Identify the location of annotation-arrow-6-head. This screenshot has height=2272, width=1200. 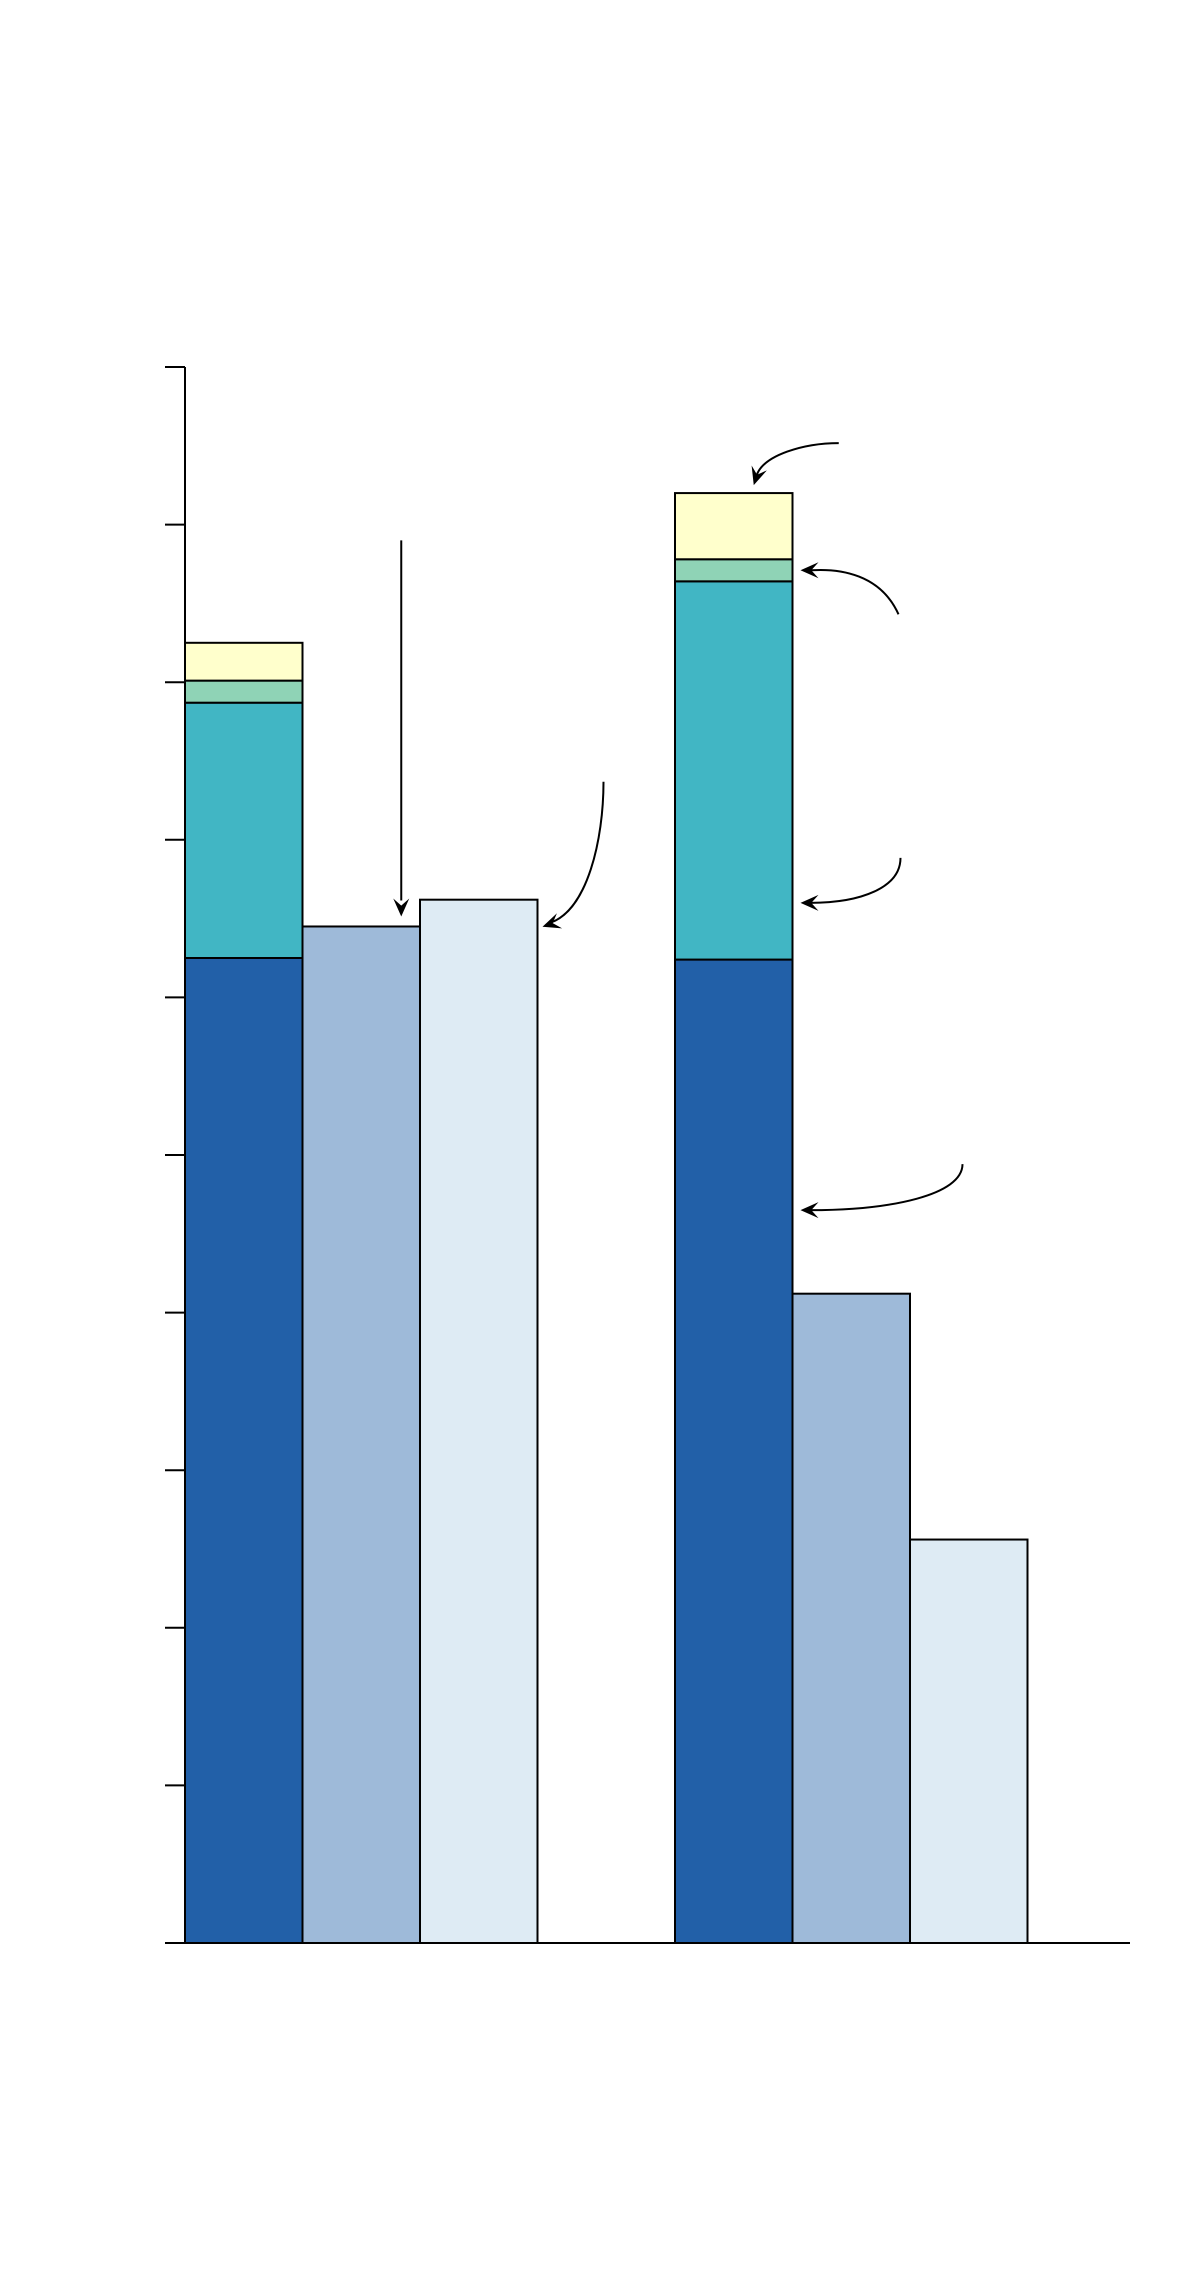
(809, 1210).